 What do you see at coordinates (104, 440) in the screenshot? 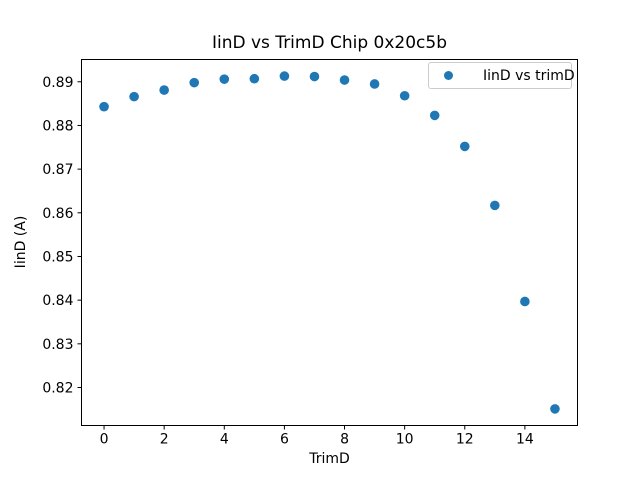
I see `x-tick-label: 0` at bounding box center [104, 440].